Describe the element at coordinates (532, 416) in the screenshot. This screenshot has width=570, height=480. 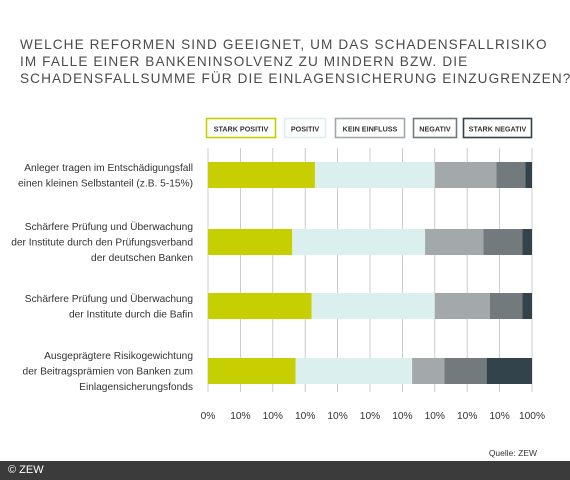
I see `x-tick-label: 100%` at that location.